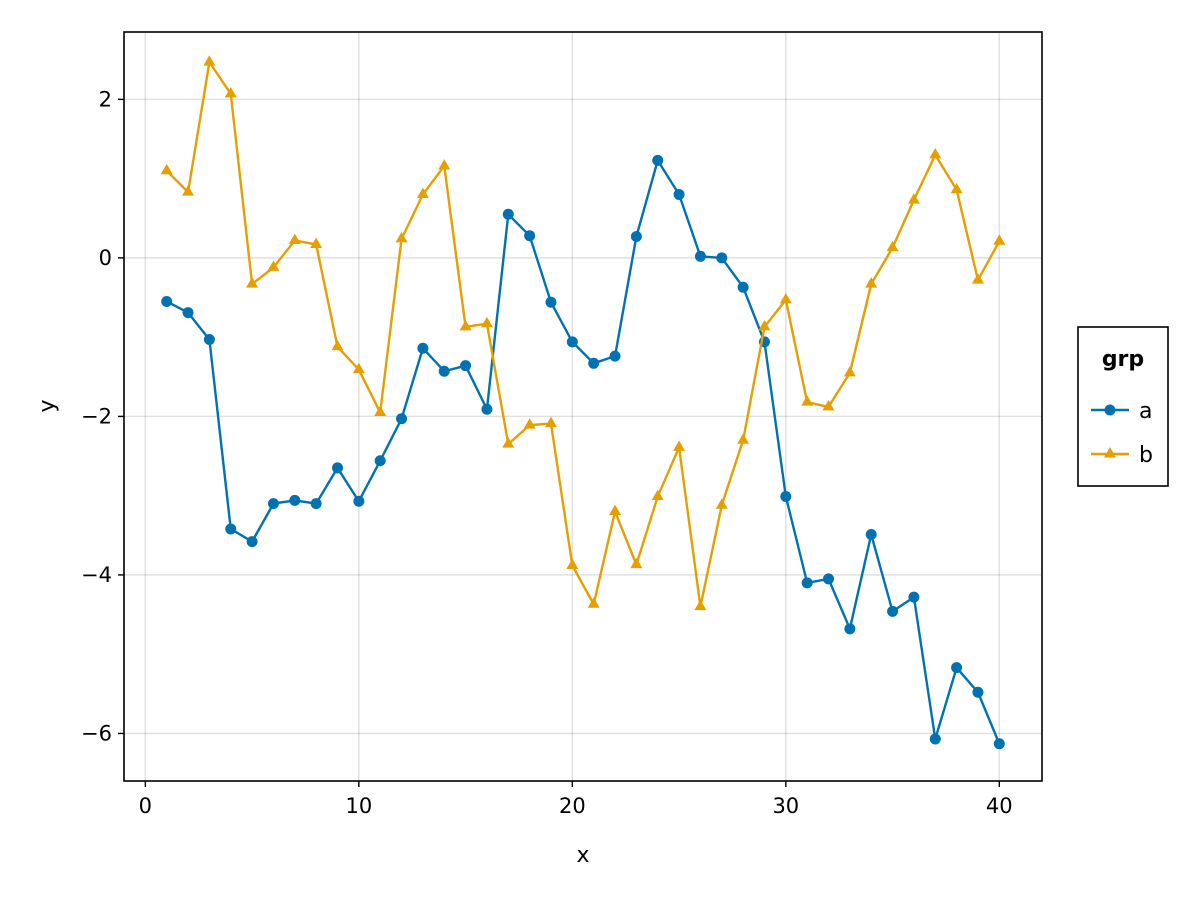  What do you see at coordinates (1146, 455) in the screenshot?
I see `legend-label: b` at bounding box center [1146, 455].